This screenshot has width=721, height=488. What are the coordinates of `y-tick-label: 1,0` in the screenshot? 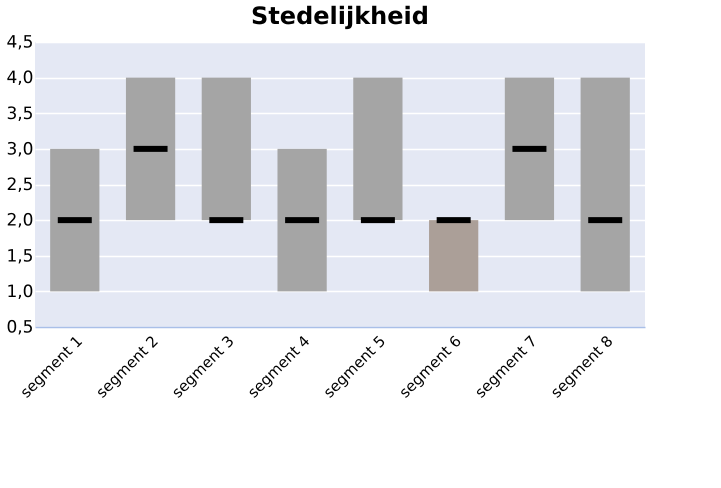 It's located at (20, 292).